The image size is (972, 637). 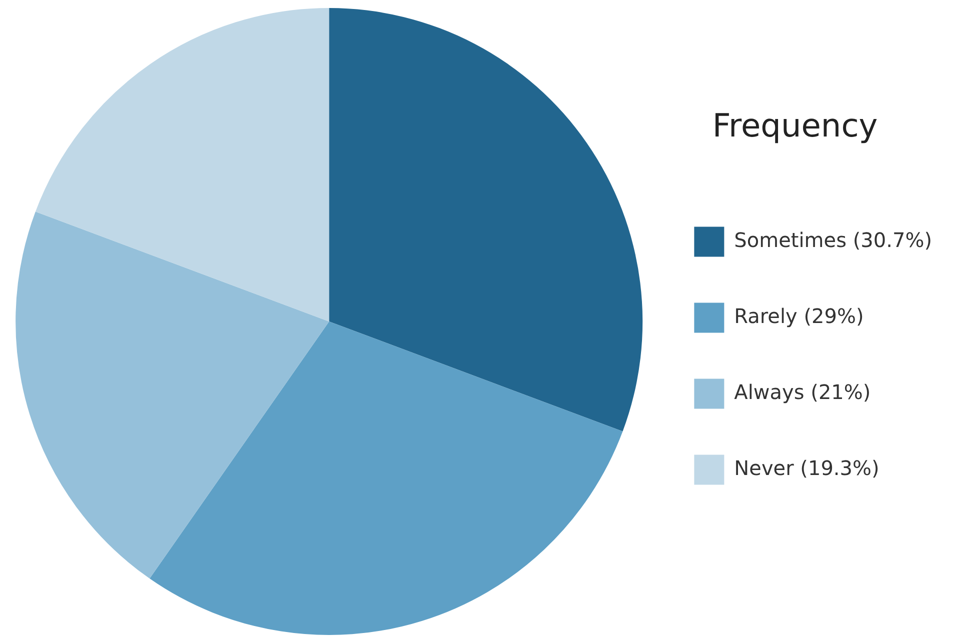 What do you see at coordinates (807, 468) in the screenshot?
I see `legend-label: Never (19.3%)` at bounding box center [807, 468].